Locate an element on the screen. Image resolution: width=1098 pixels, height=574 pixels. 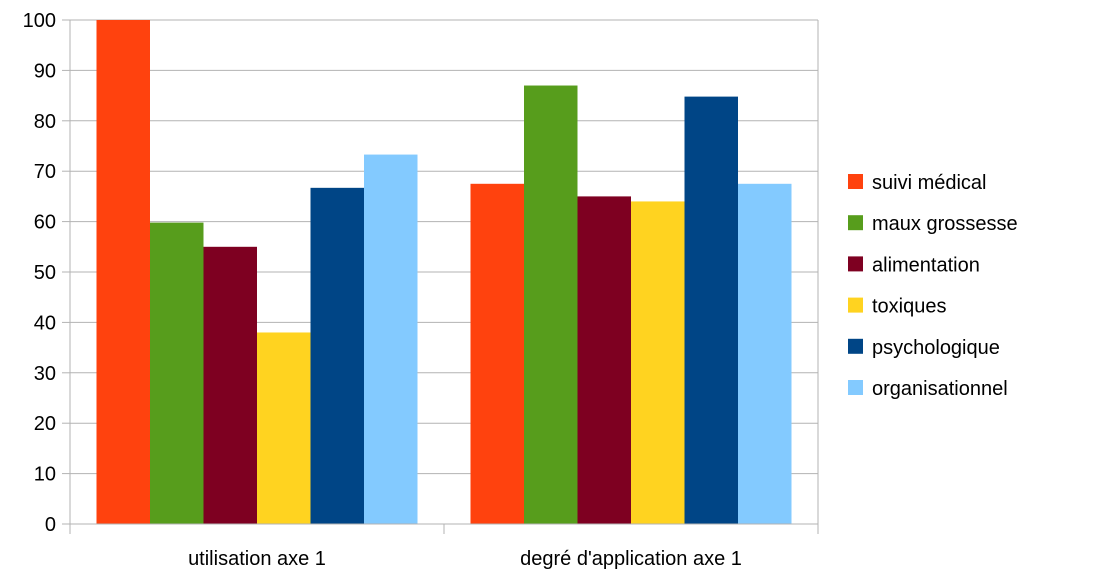
legend-label-1: maux grossesse is located at coordinates (945, 224).